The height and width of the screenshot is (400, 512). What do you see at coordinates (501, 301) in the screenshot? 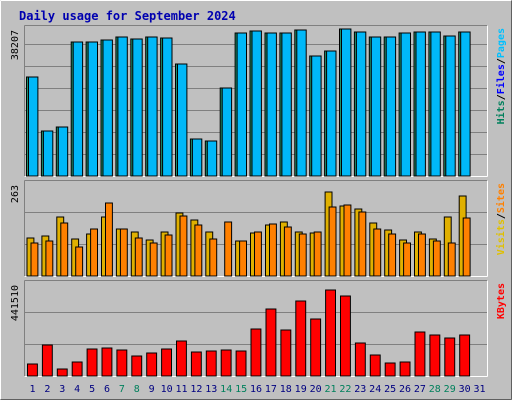
I see `legend-entry: KBytes` at bounding box center [501, 301].